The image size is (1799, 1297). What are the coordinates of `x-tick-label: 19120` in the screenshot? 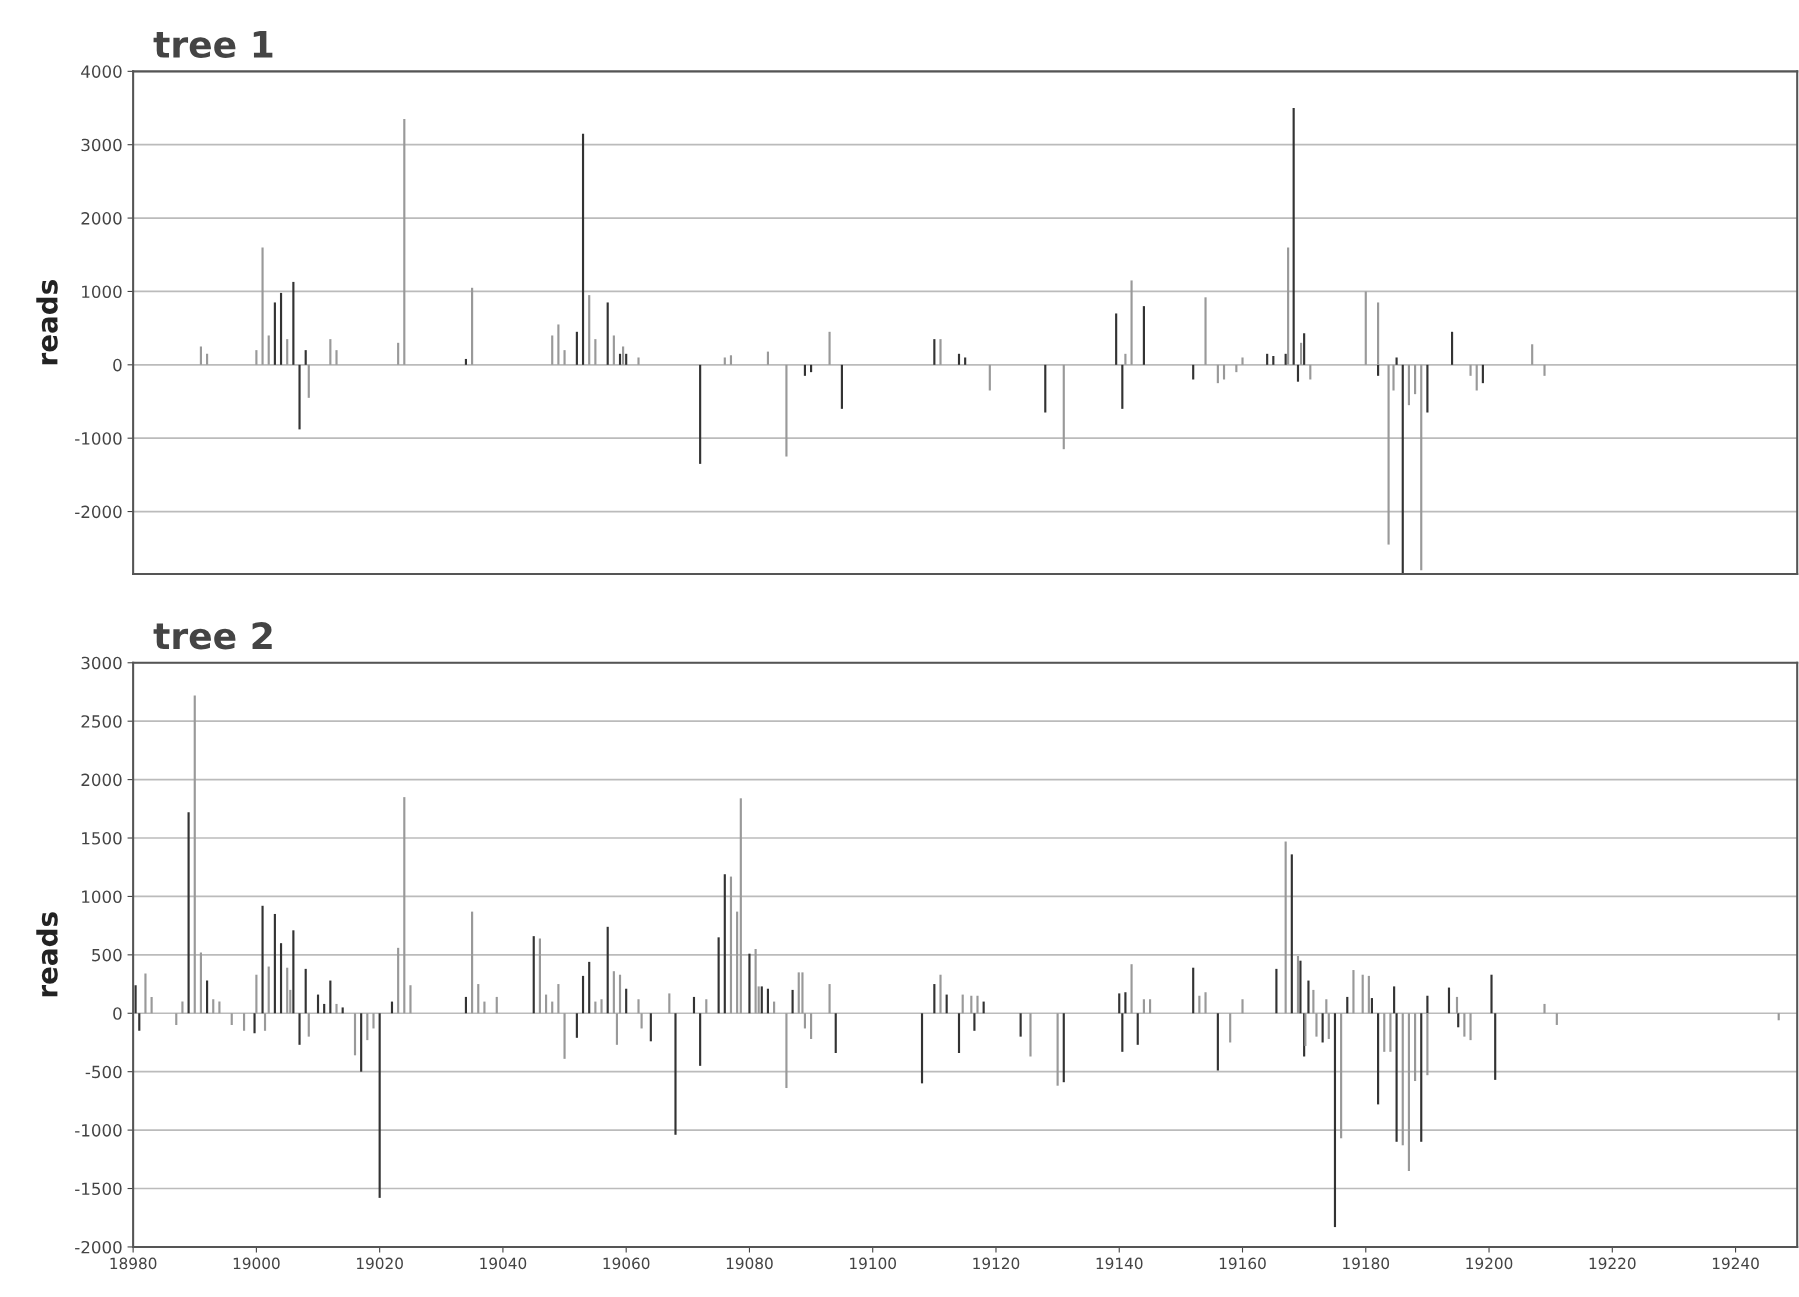 It's located at (996, 1263).